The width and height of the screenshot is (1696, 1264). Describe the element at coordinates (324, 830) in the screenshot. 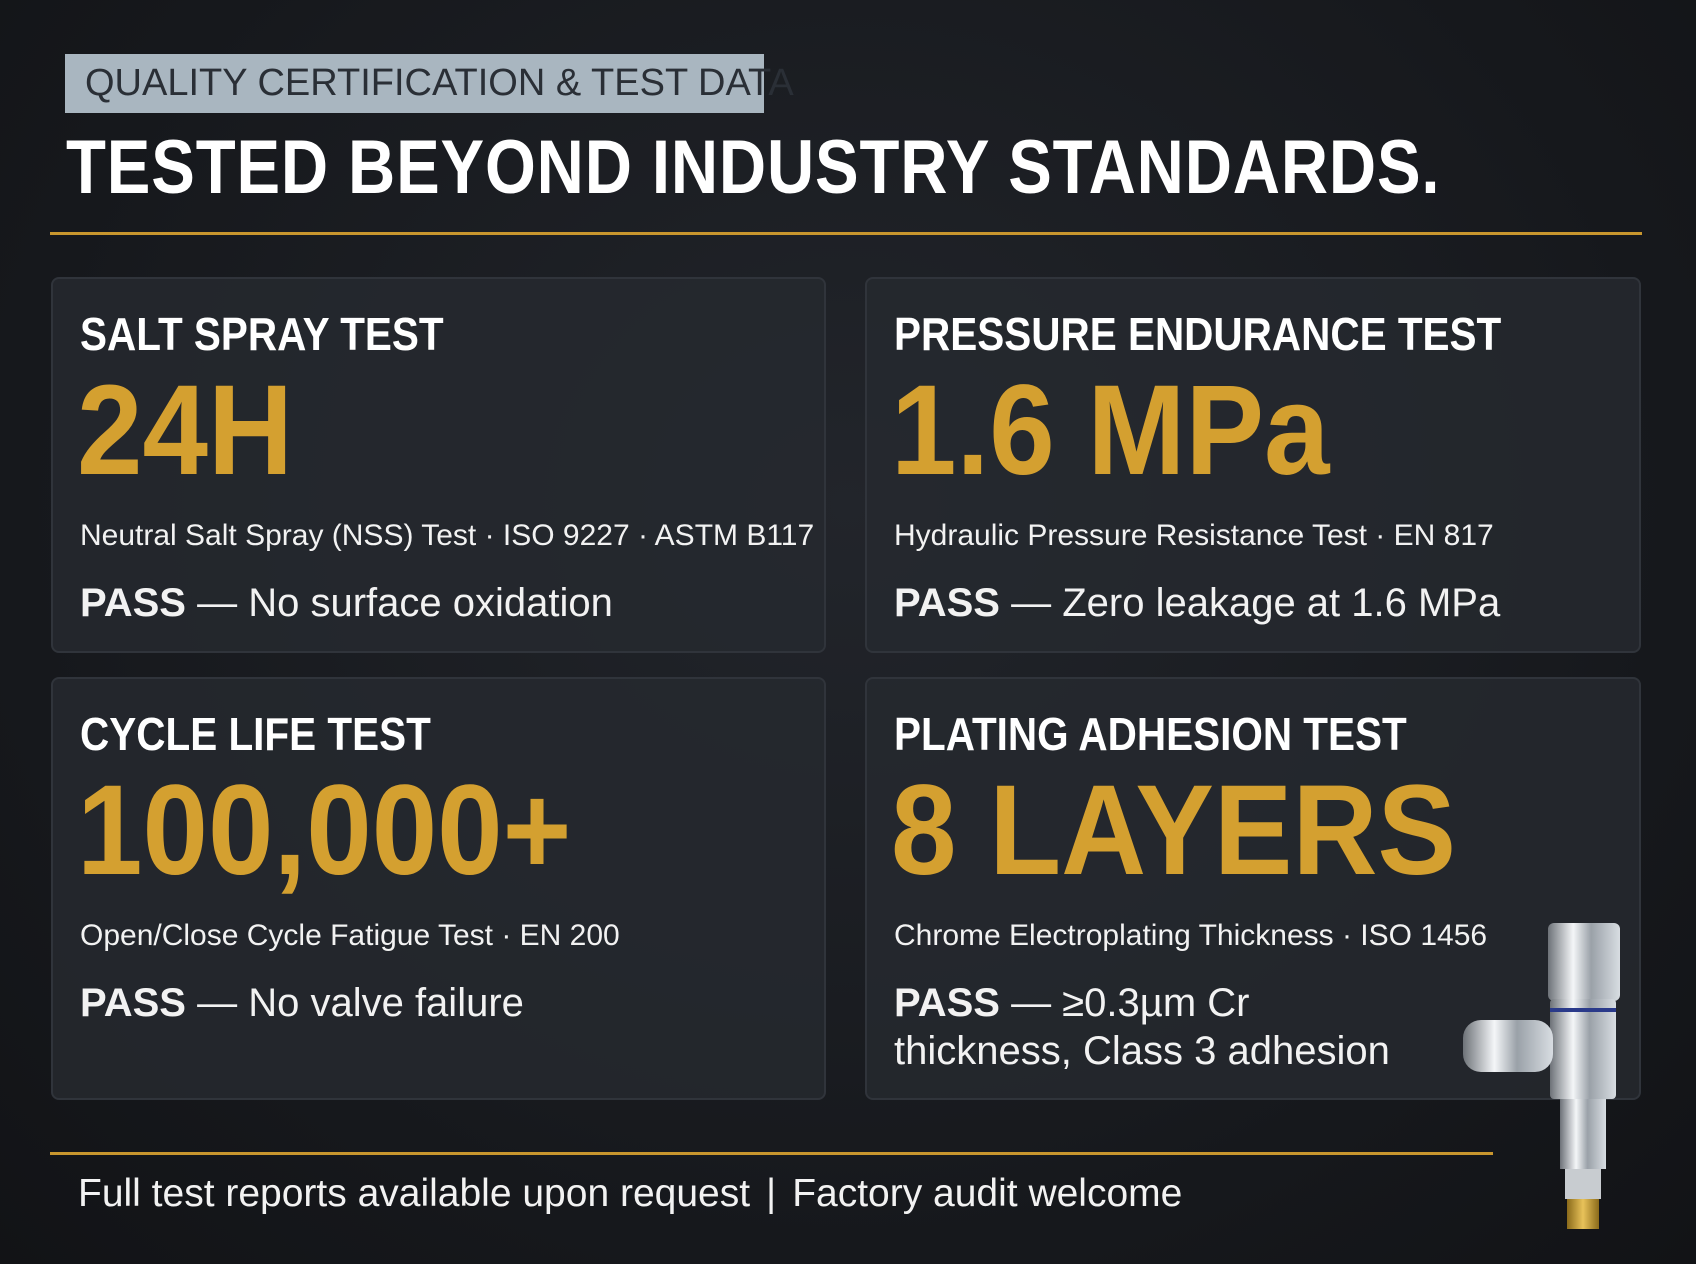

I see `card-value: 100,000+` at that location.